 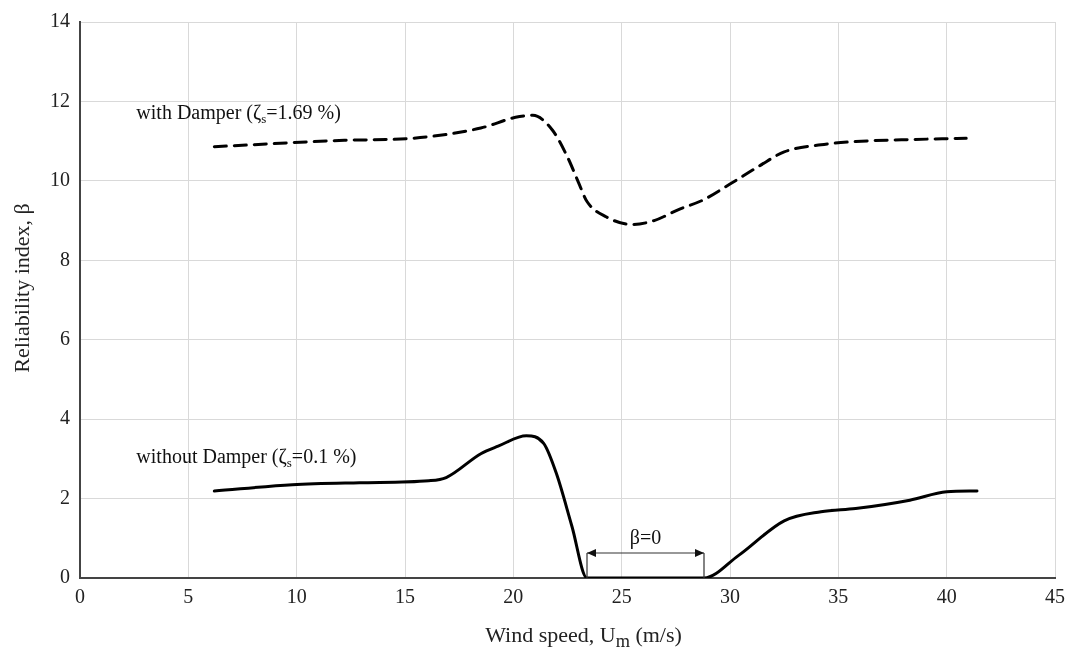 What do you see at coordinates (1055, 596) in the screenshot?
I see `x-tick-label: 45` at bounding box center [1055, 596].